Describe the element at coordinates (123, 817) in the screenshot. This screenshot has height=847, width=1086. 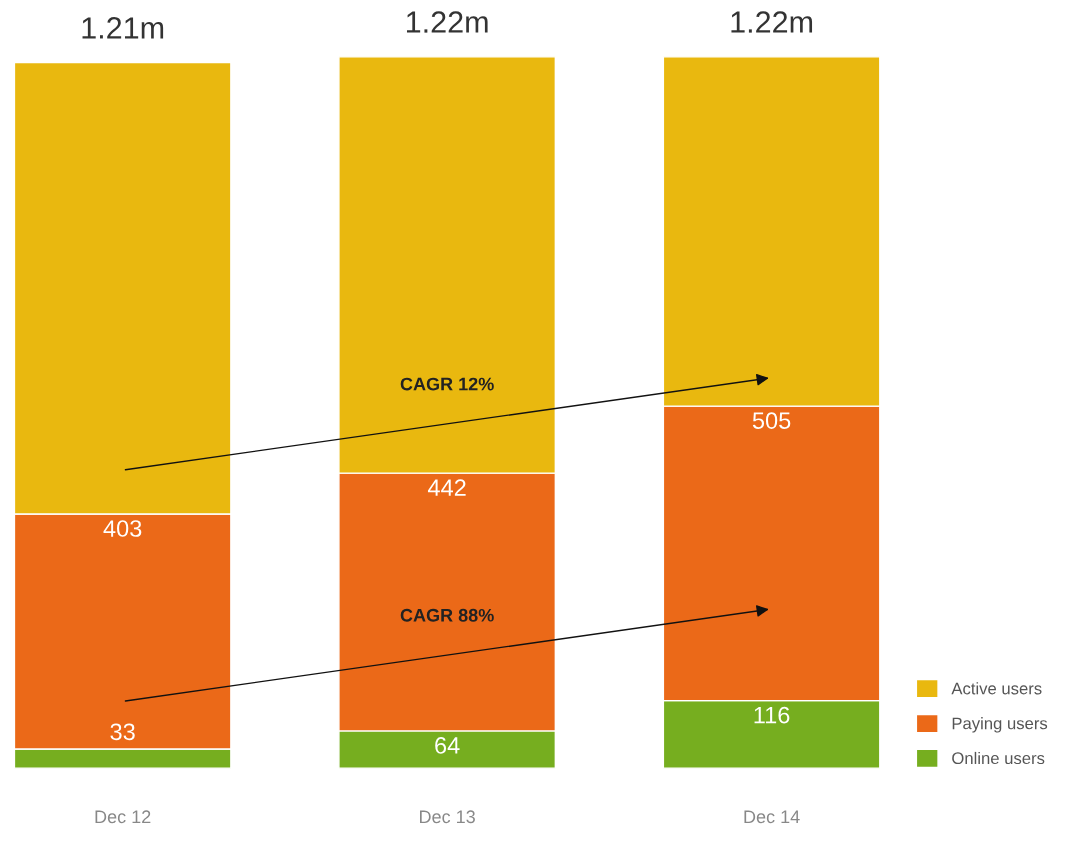
I see `x-tick-label: Dec 12` at that location.